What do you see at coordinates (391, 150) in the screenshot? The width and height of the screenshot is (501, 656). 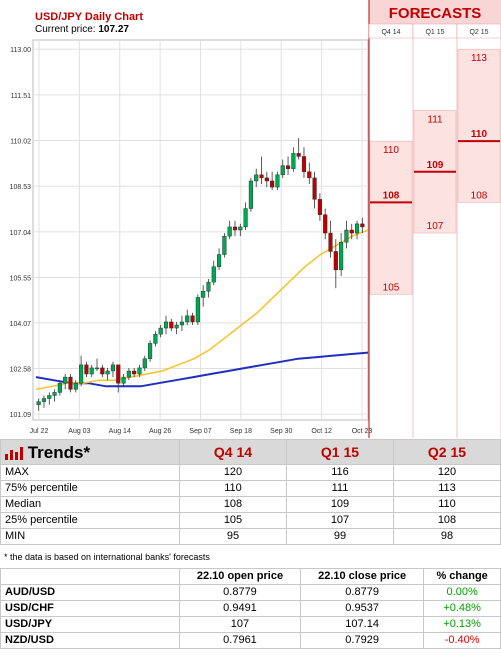 I see `forecast-max-label: 110` at bounding box center [391, 150].